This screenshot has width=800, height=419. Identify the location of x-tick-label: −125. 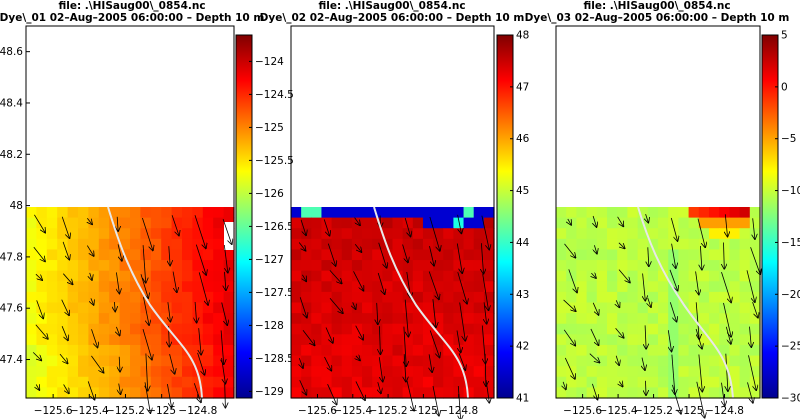
(689, 411).